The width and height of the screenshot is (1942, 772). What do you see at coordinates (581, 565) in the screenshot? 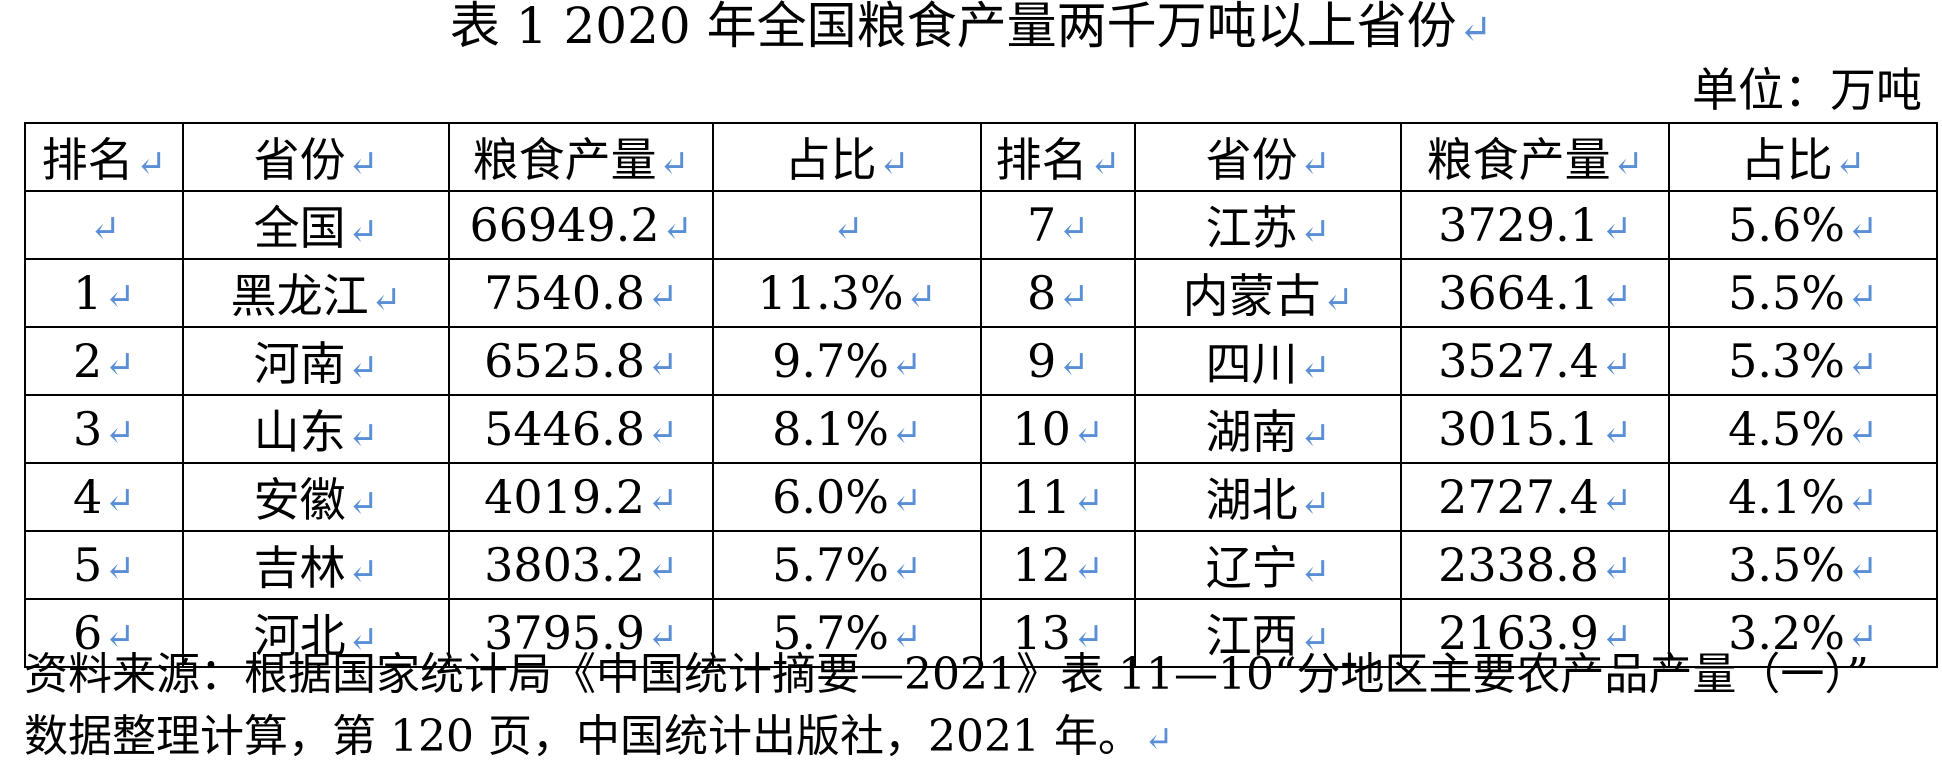
I see `cell-grain-output: 3803.2↵` at bounding box center [581, 565].